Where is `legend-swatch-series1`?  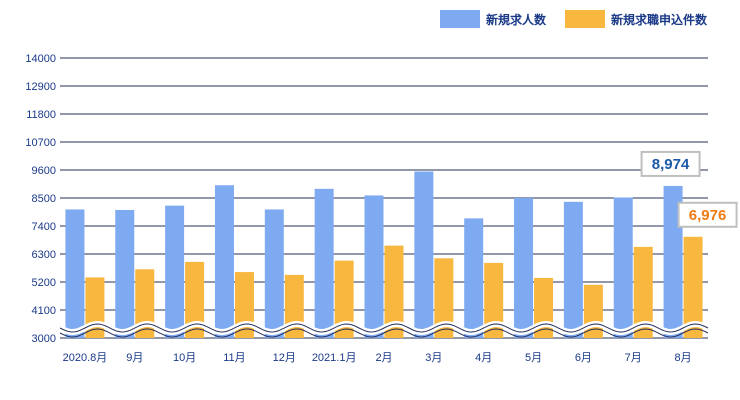 legend-swatch-series1 is located at coordinates (460, 19).